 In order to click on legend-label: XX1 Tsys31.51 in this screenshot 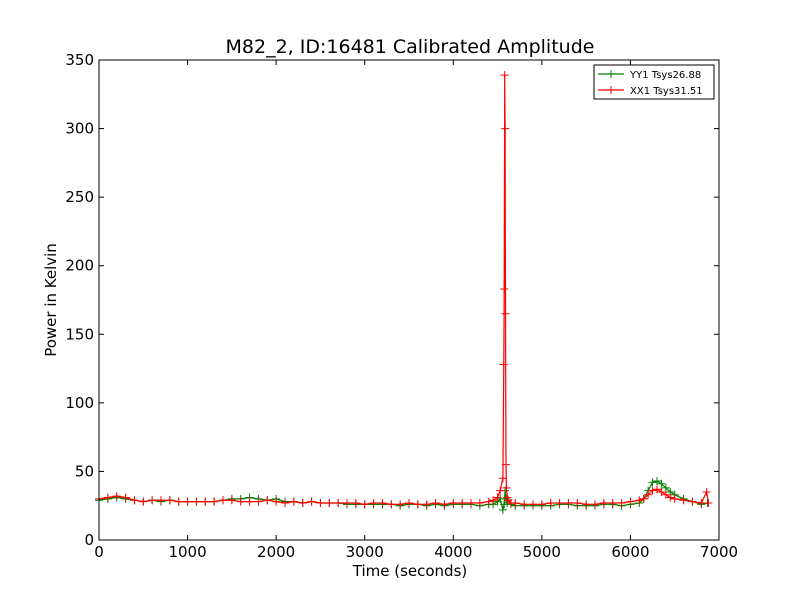, I will do `click(666, 91)`.